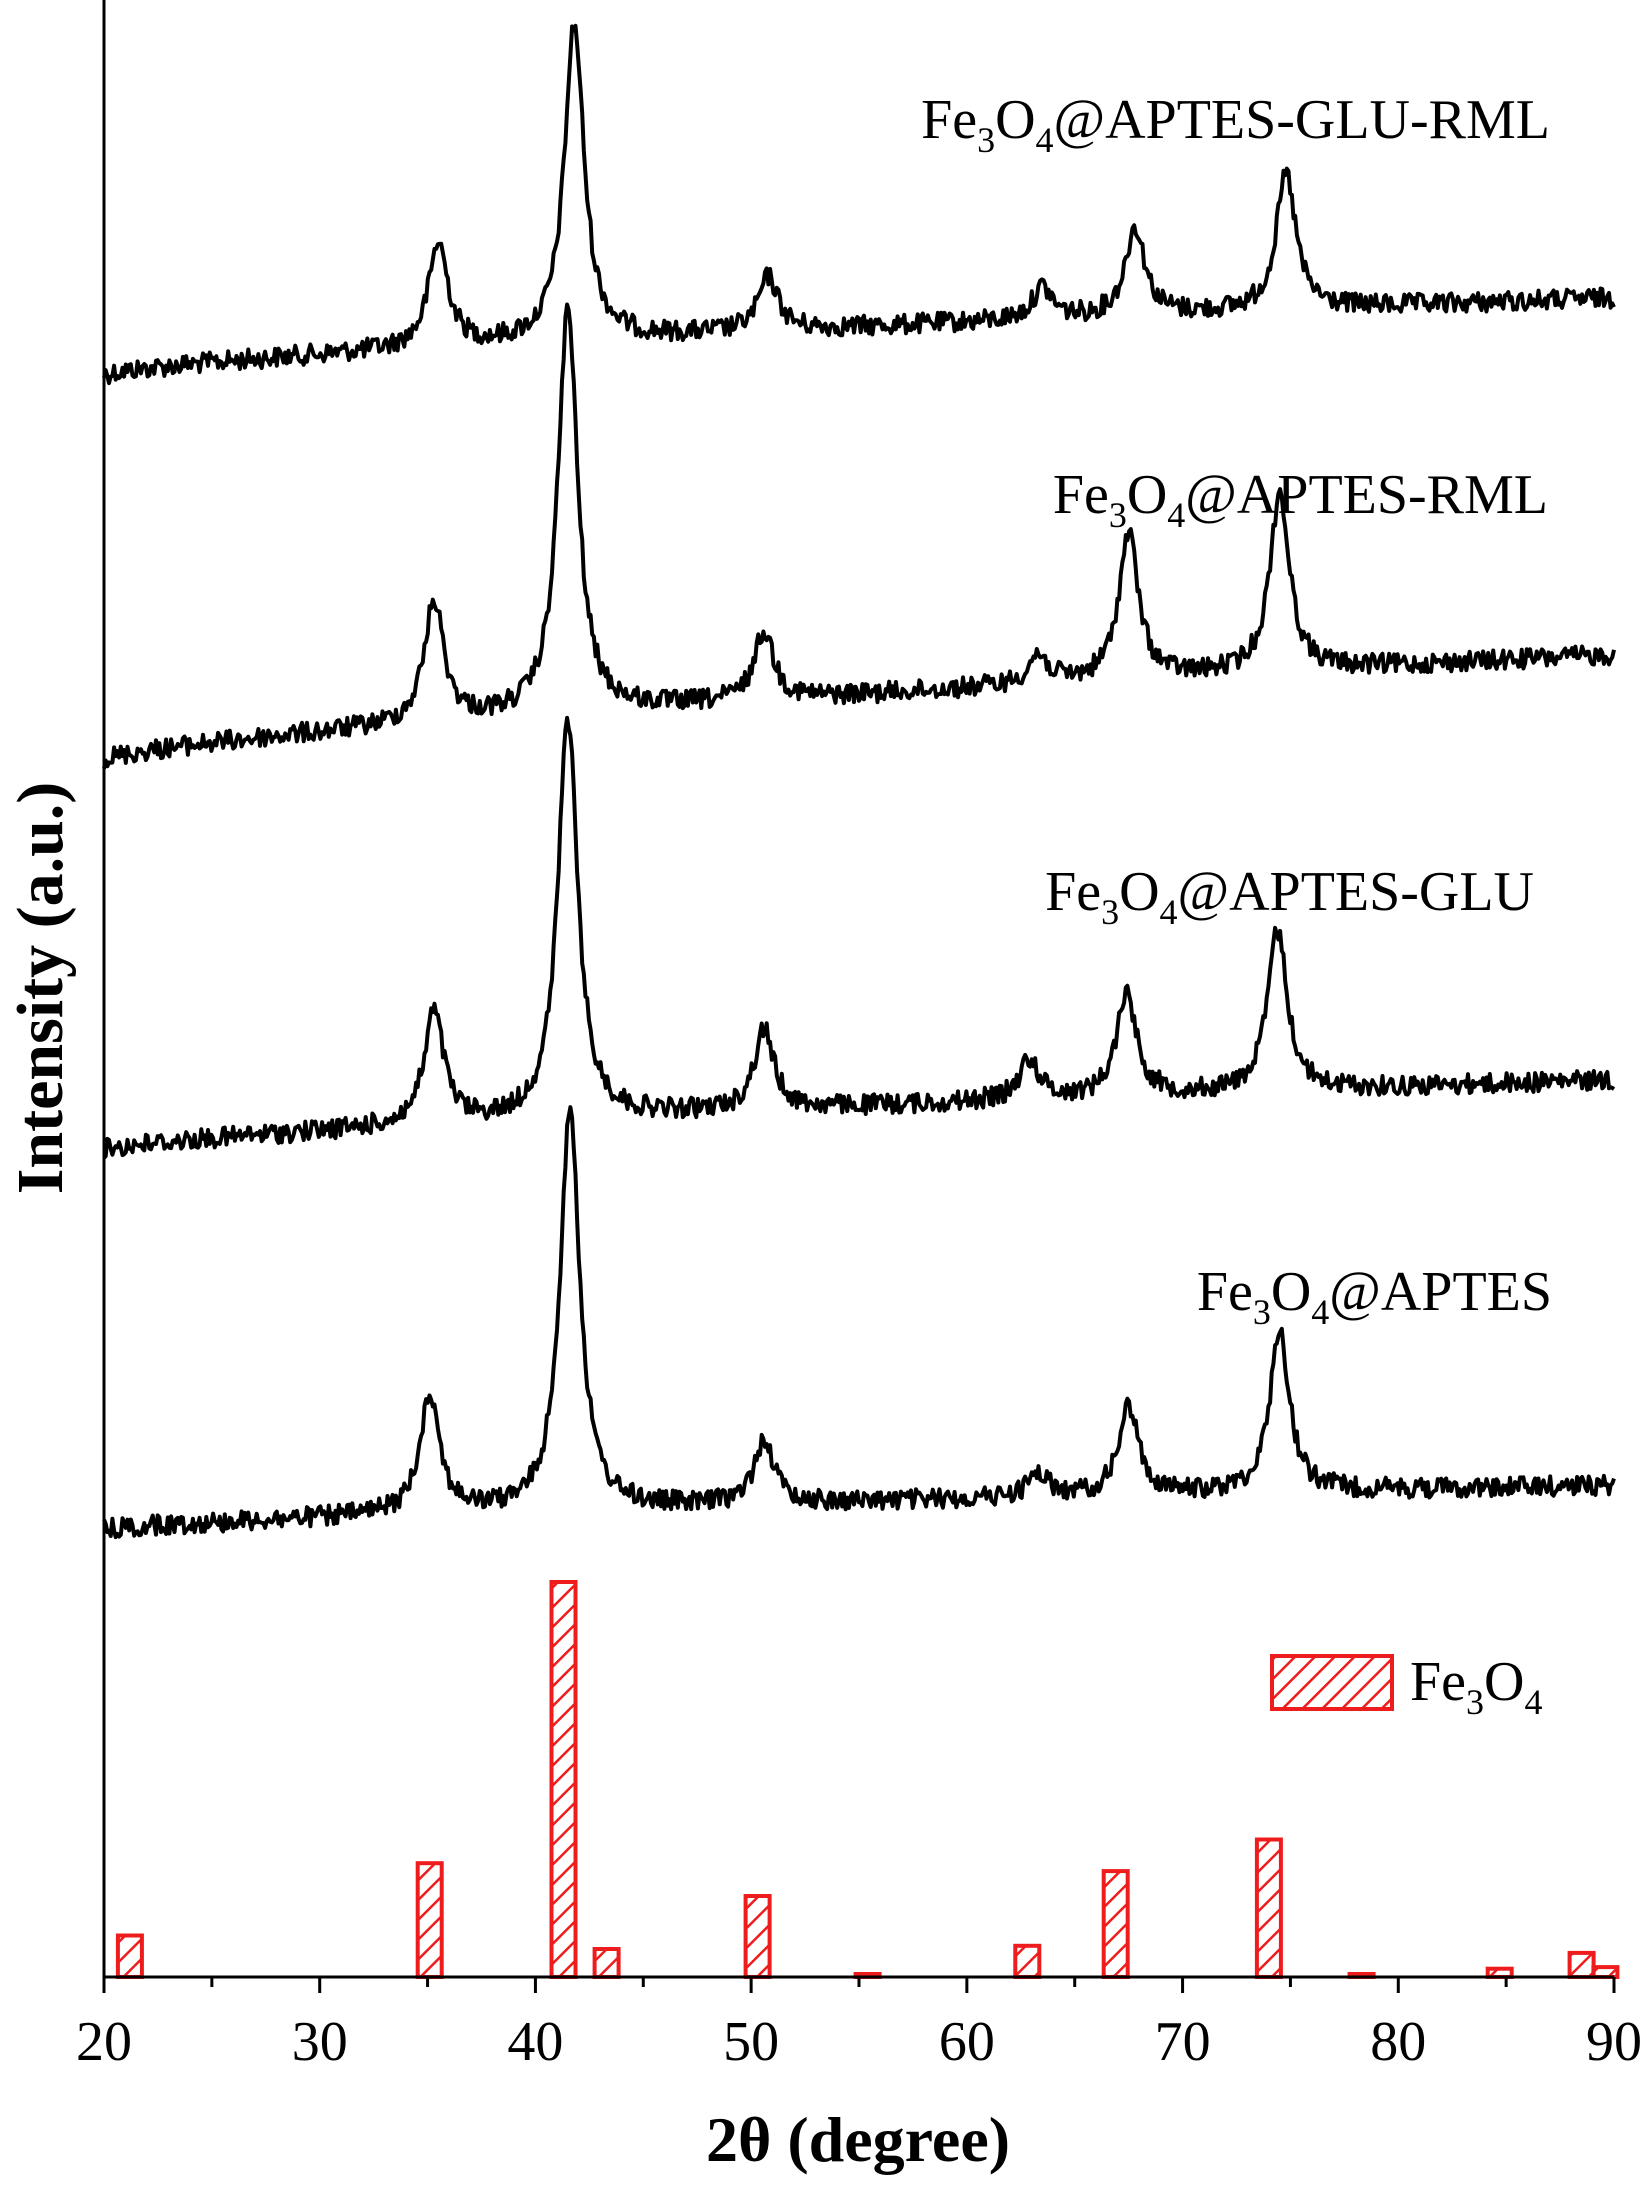  What do you see at coordinates (1300, 499) in the screenshot?
I see `series-label-2: Fe3O4@APTES-RML` at bounding box center [1300, 499].